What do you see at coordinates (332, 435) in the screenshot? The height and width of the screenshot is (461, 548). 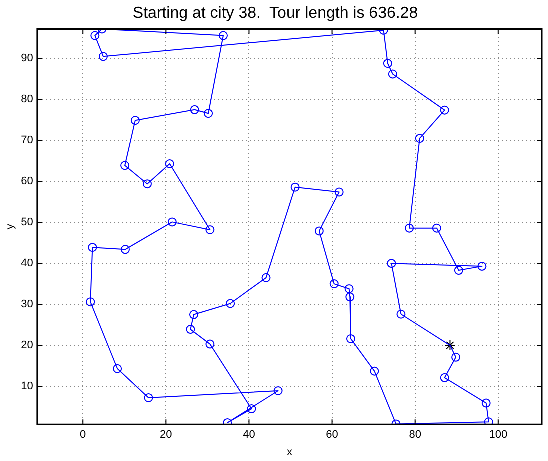 I see `x-tick-label: 60` at bounding box center [332, 435].